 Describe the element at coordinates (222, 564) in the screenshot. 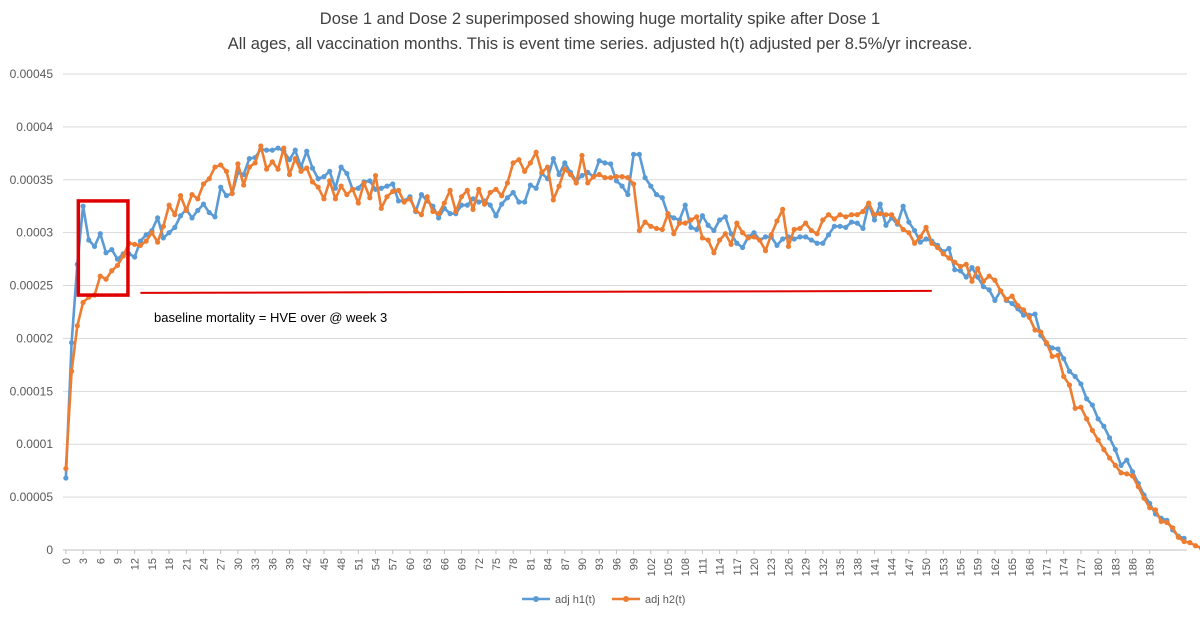

I see `x-tick-label: 27` at that location.